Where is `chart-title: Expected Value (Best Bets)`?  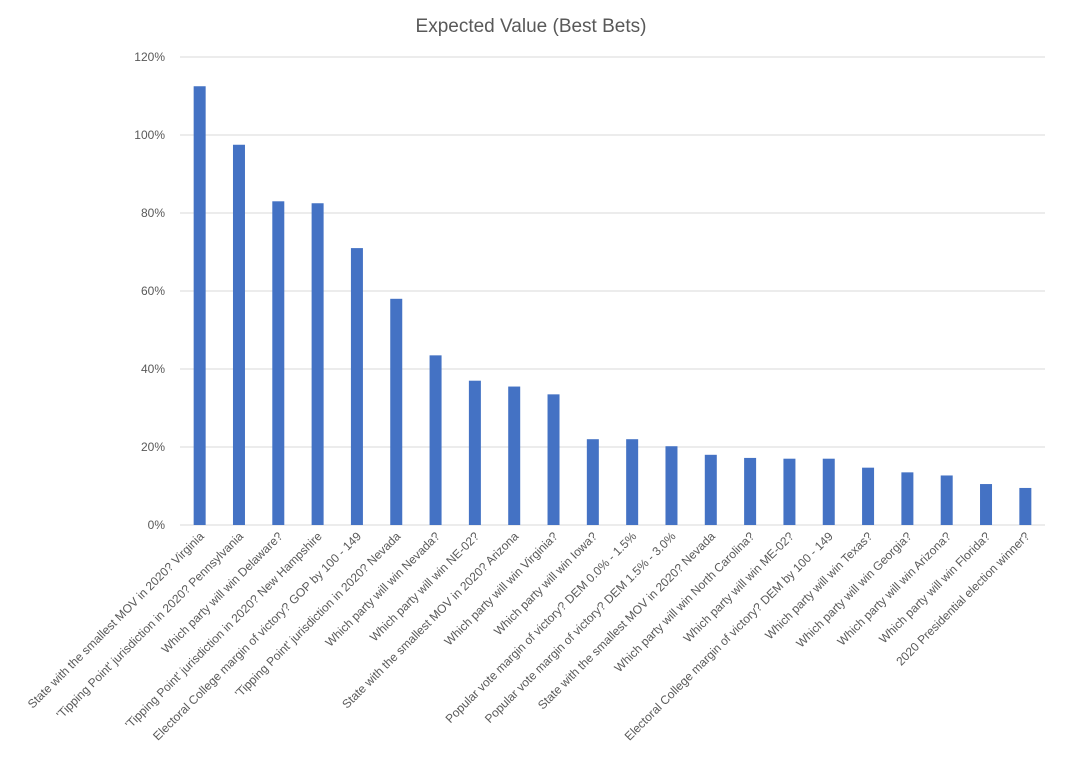 chart-title: Expected Value (Best Bets) is located at coordinates (531, 26).